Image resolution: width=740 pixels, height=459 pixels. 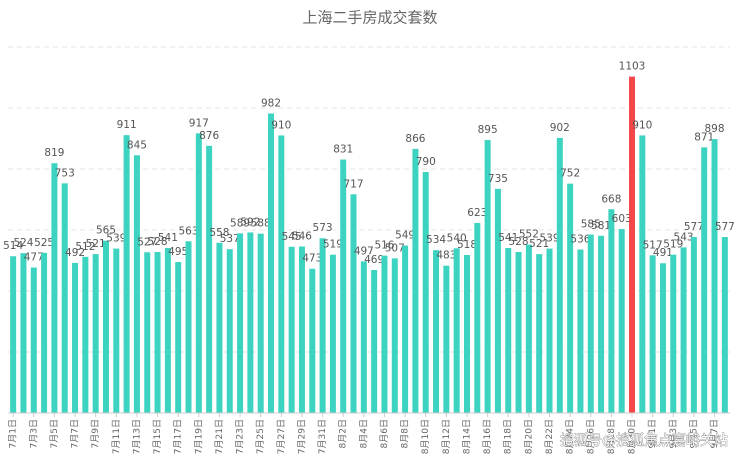 What do you see at coordinates (302, 236) in the screenshot?
I see `data-label: 546` at bounding box center [302, 236].